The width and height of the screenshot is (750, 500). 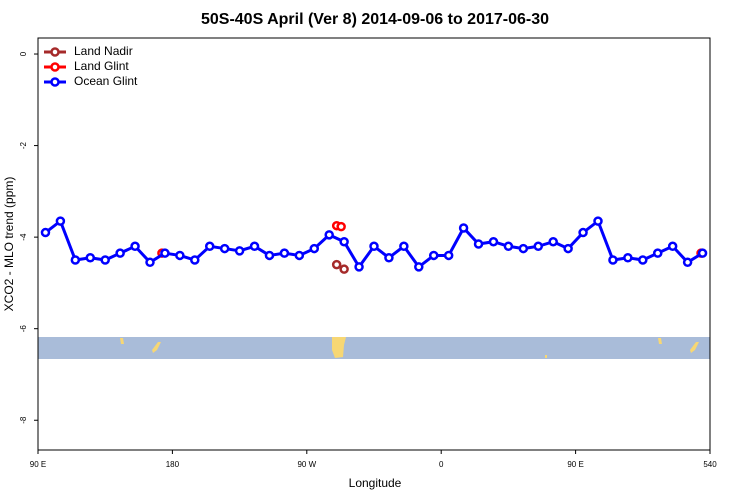 What do you see at coordinates (710, 464) in the screenshot?
I see `x-tick-label: 540` at bounding box center [710, 464].